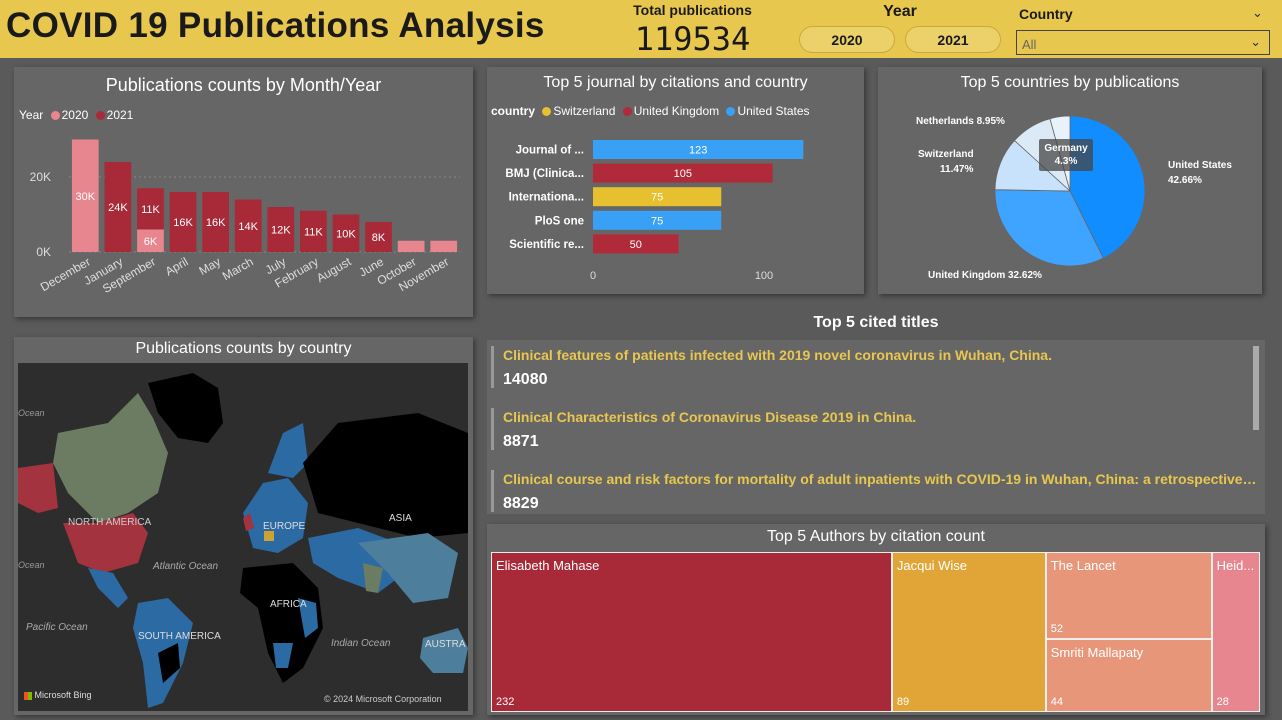 This screenshot has height=720, width=1282. I want to click on bar-2020, so click(444, 246).